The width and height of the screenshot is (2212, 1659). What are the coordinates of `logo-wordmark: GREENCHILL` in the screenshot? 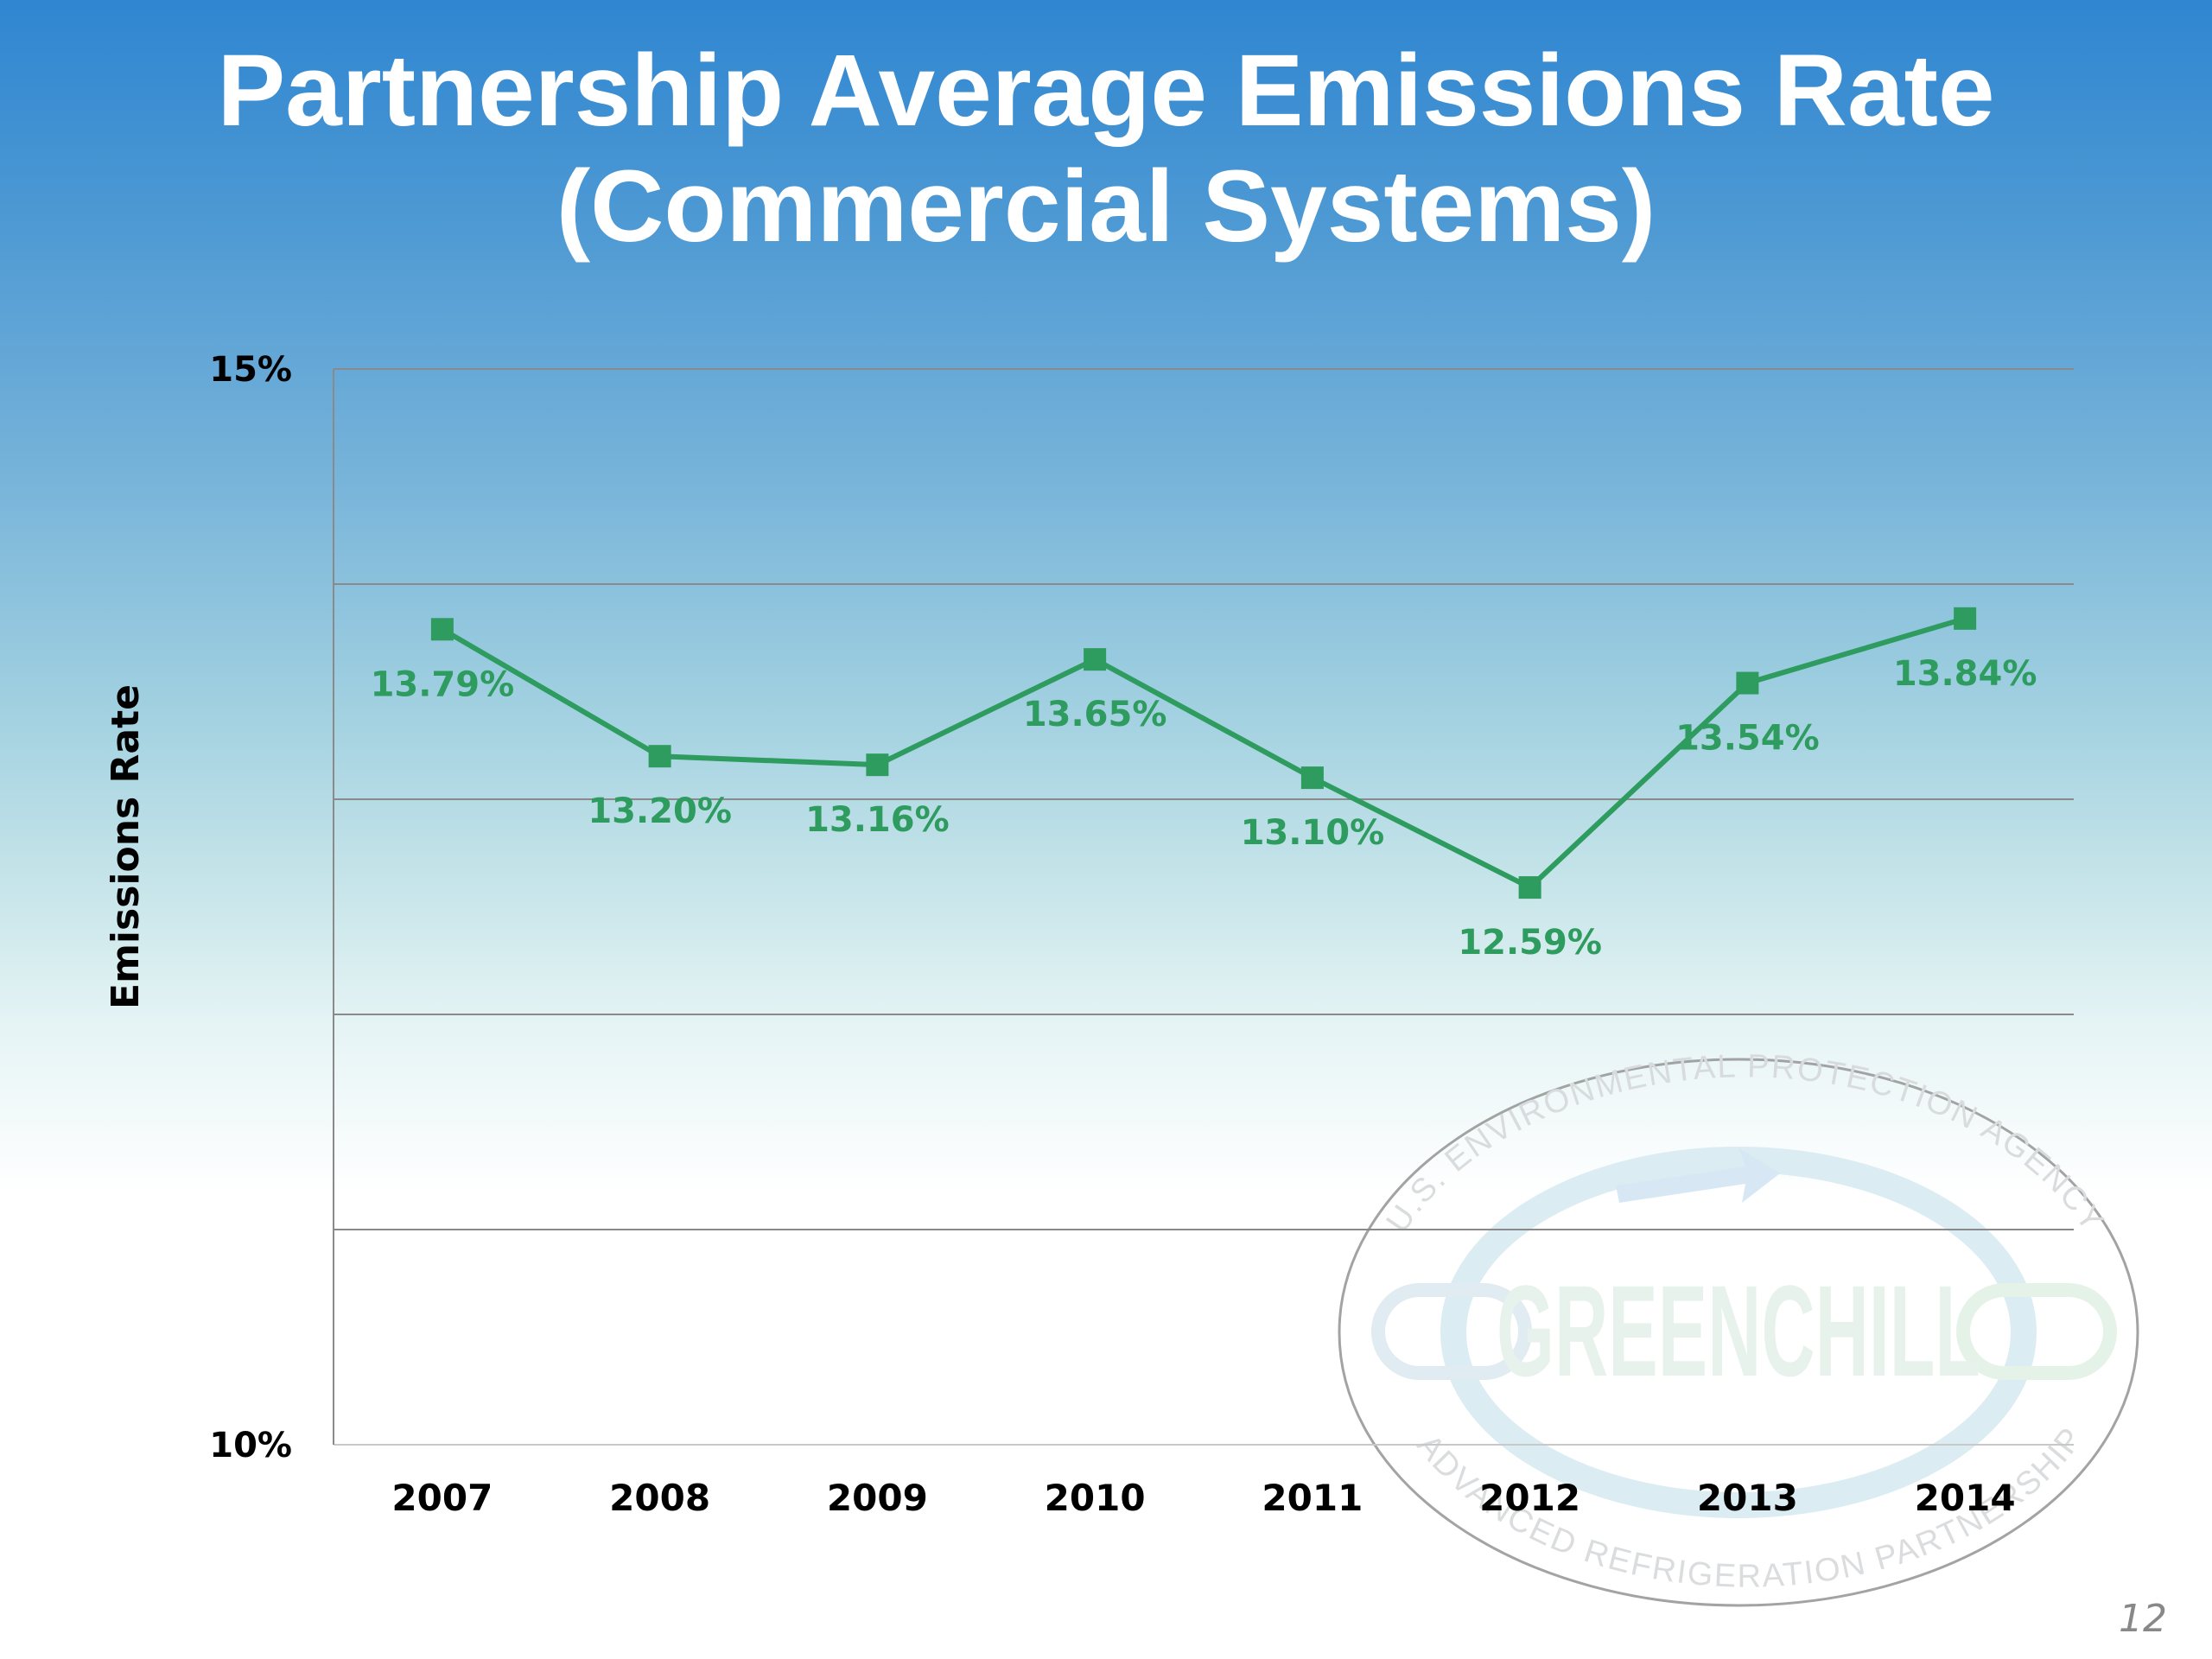 It's located at (1738, 1330).